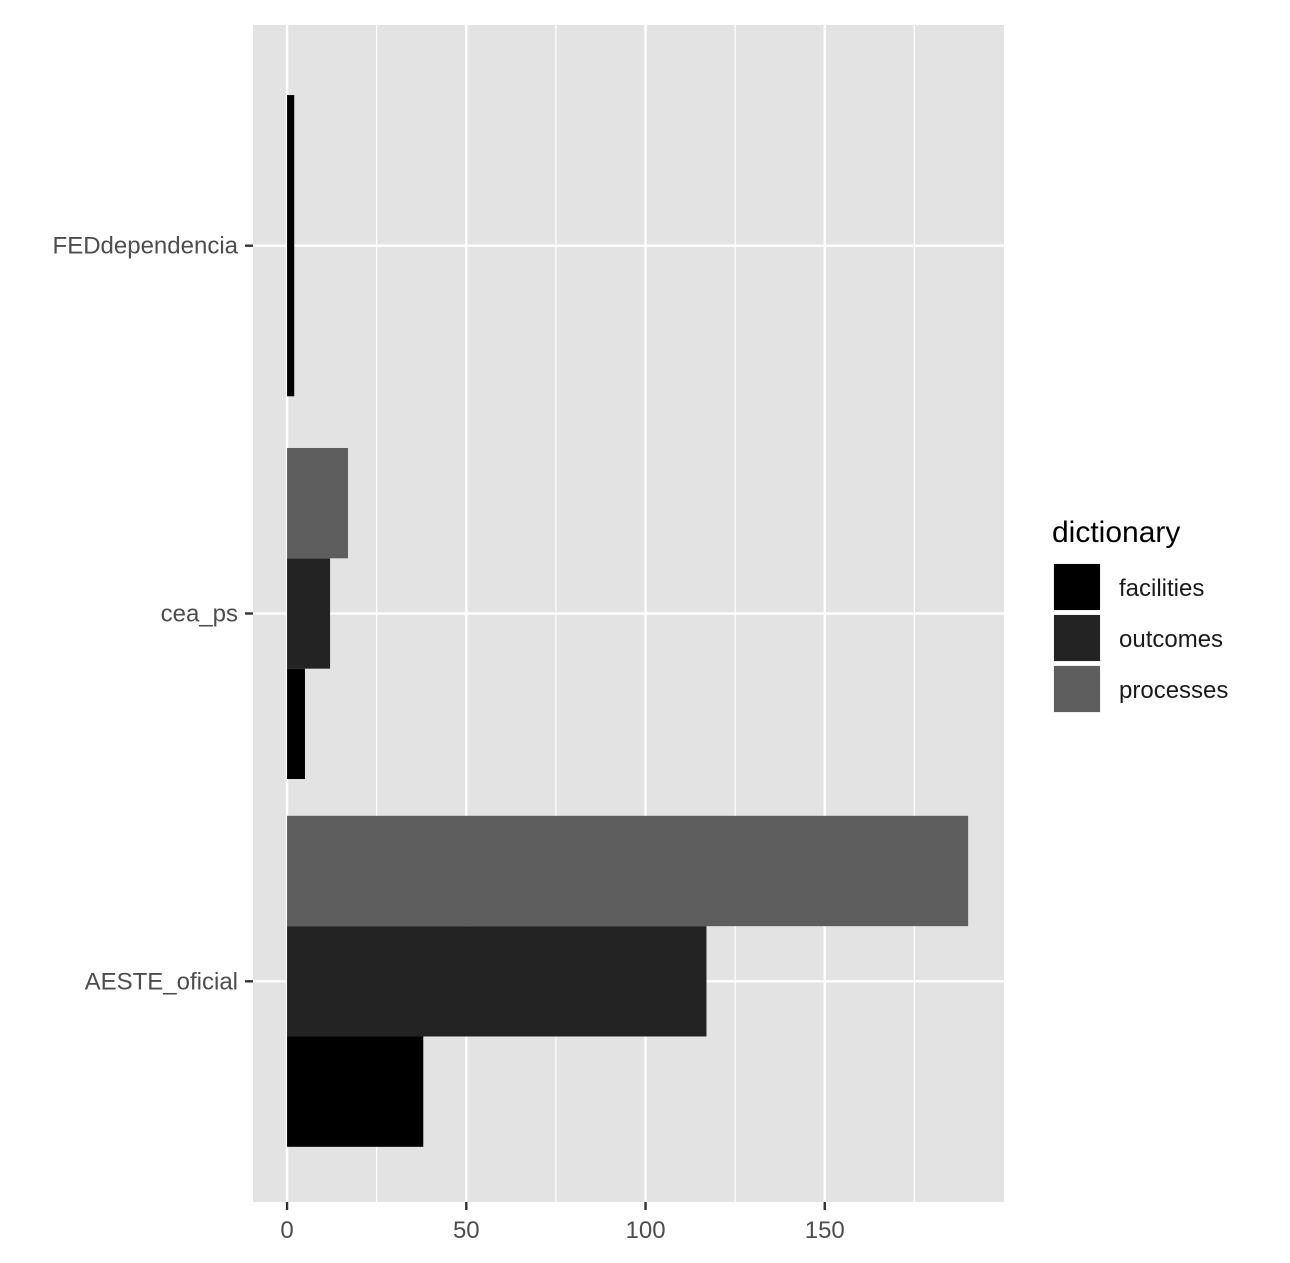  Describe the element at coordinates (466, 1230) in the screenshot. I see `x-tick-label: 50` at that location.